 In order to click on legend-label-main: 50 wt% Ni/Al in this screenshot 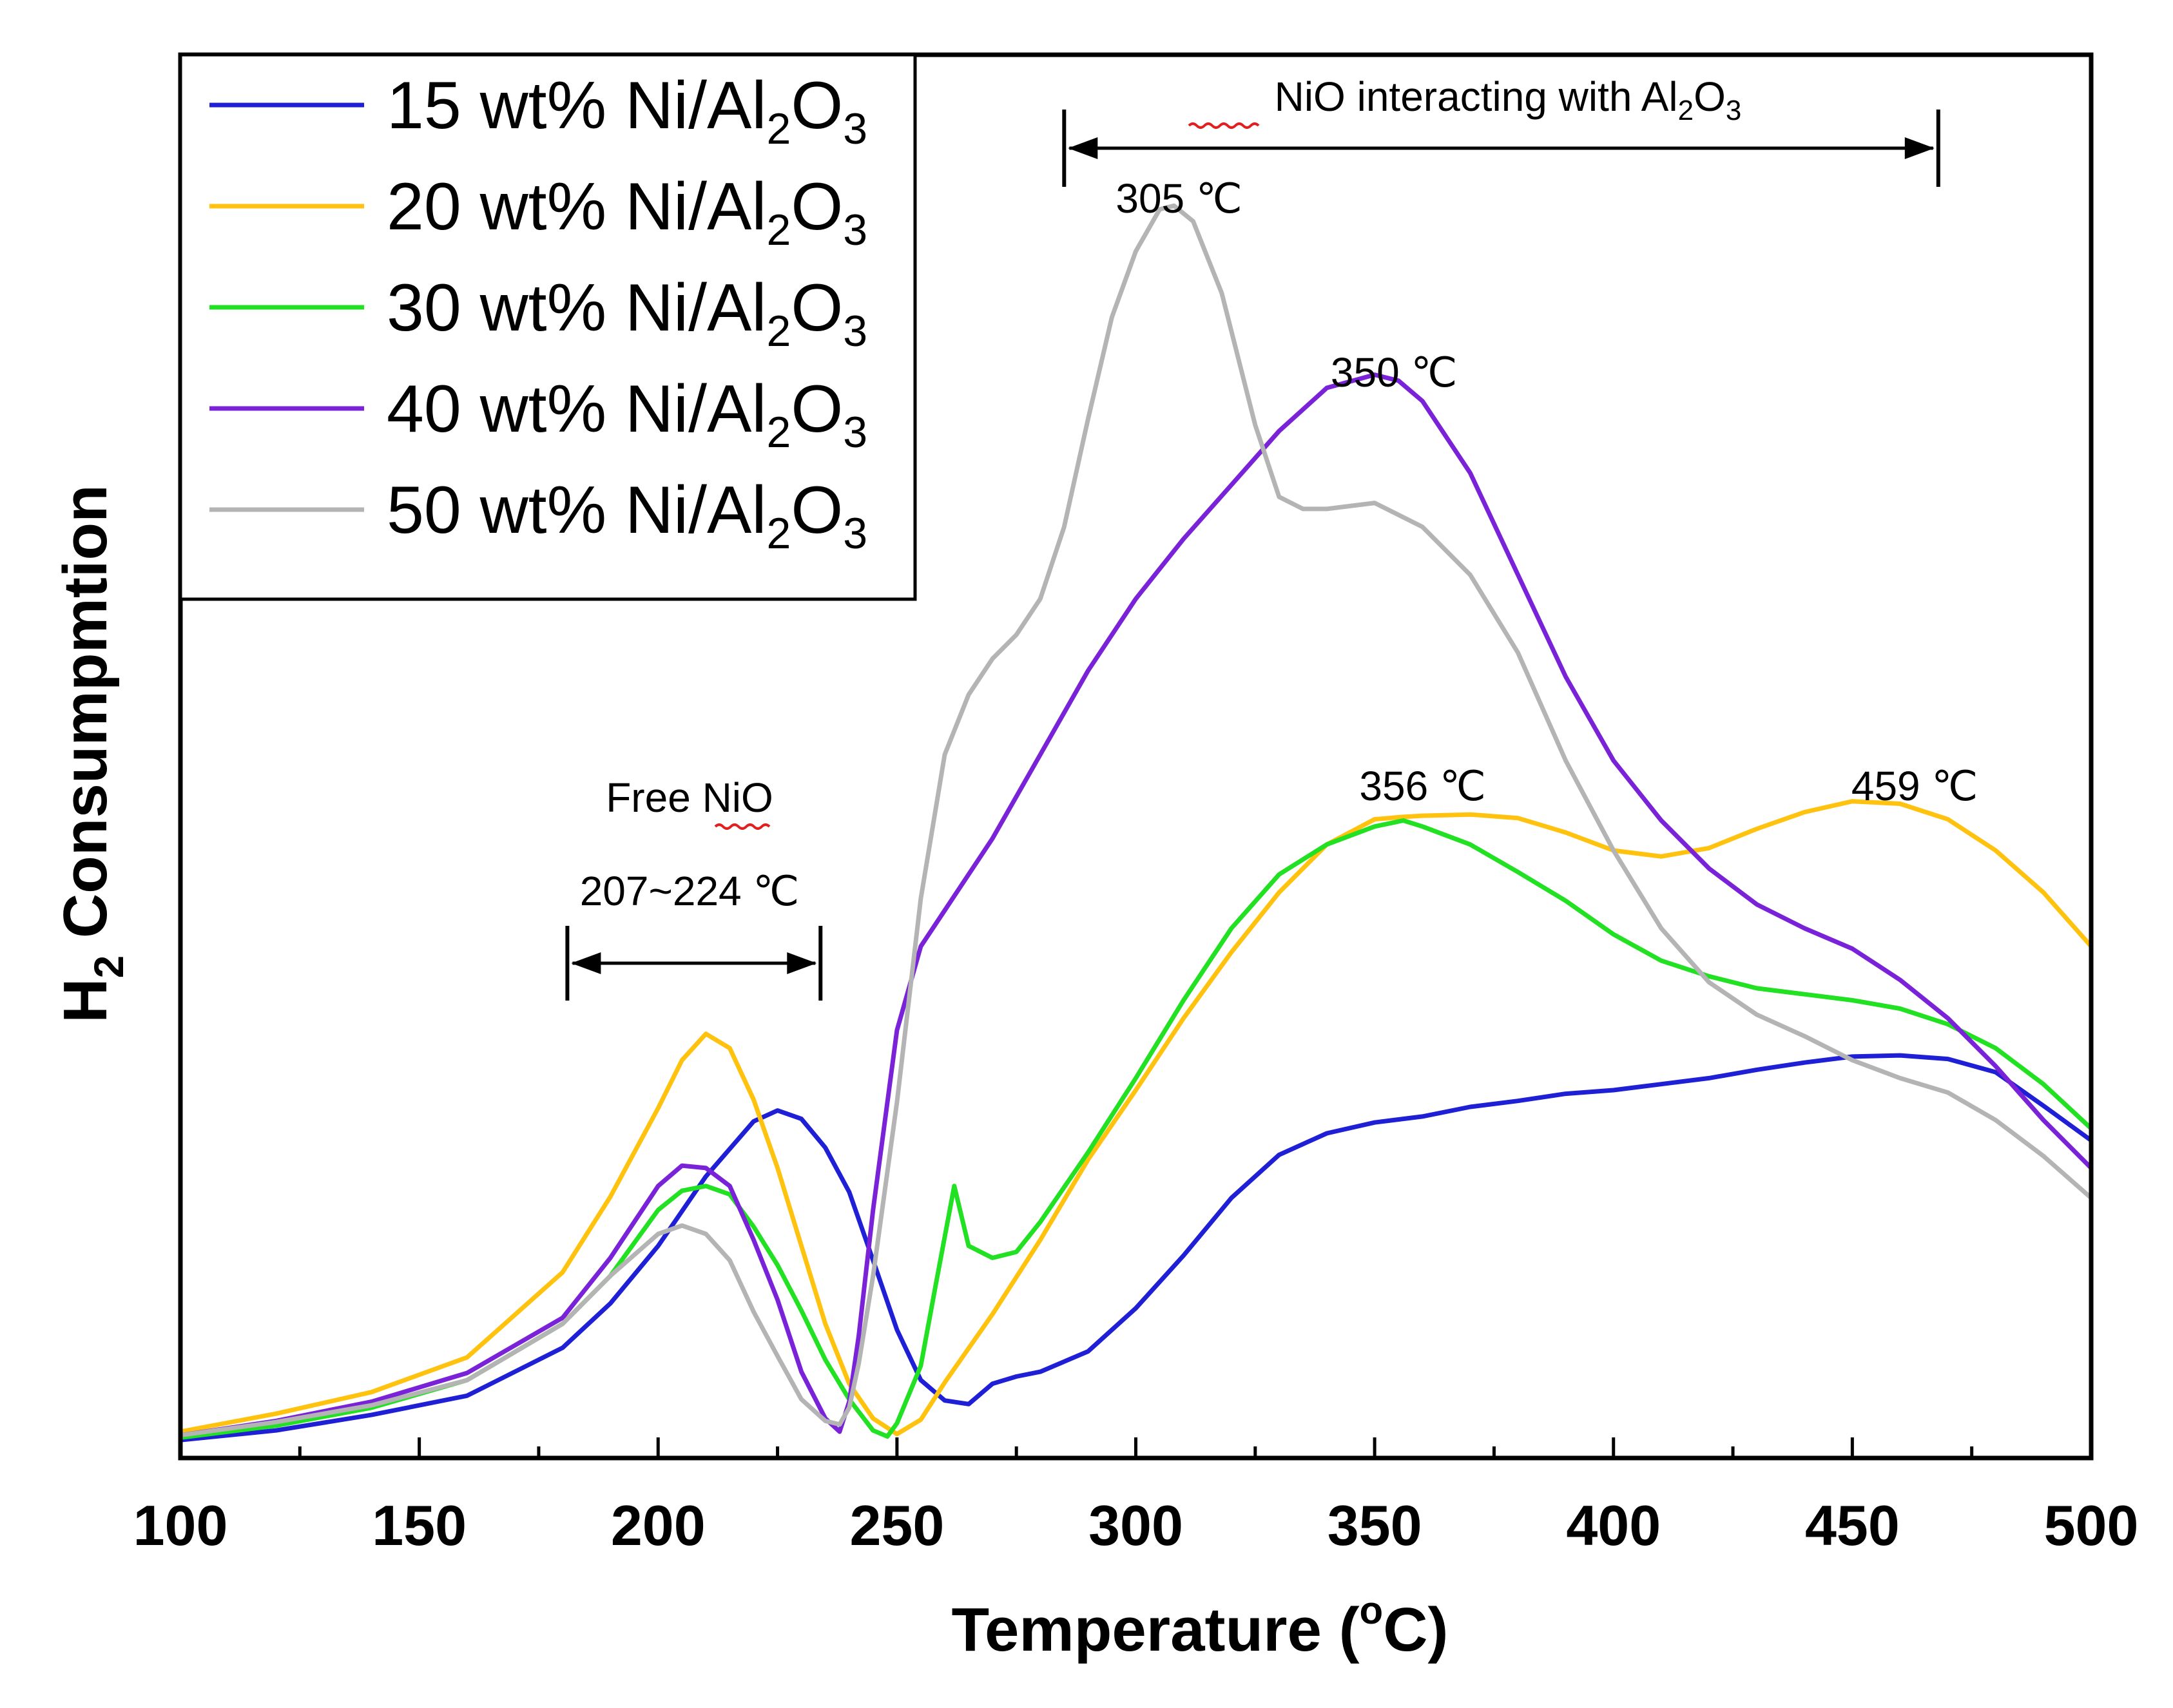, I will do `click(577, 510)`.